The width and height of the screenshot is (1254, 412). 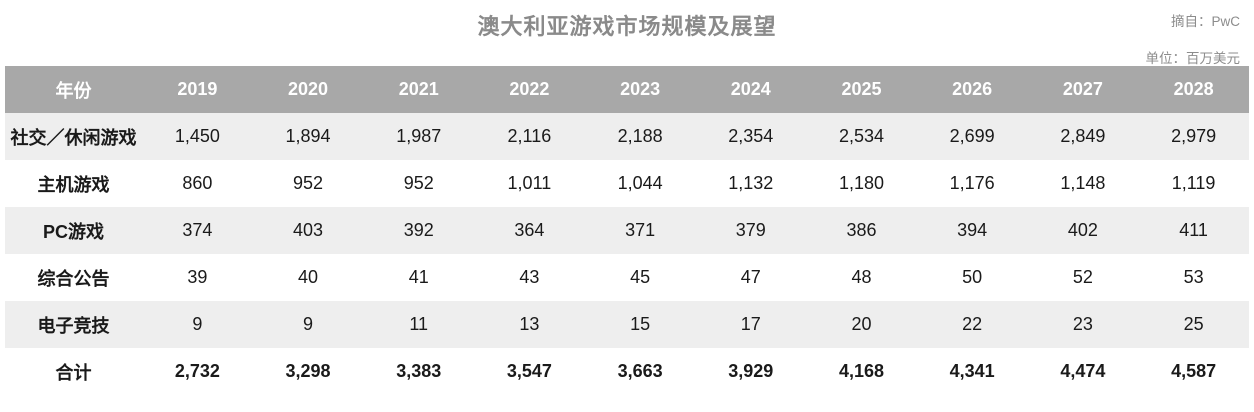 I want to click on cell-value: 1,148, so click(x=1083, y=183).